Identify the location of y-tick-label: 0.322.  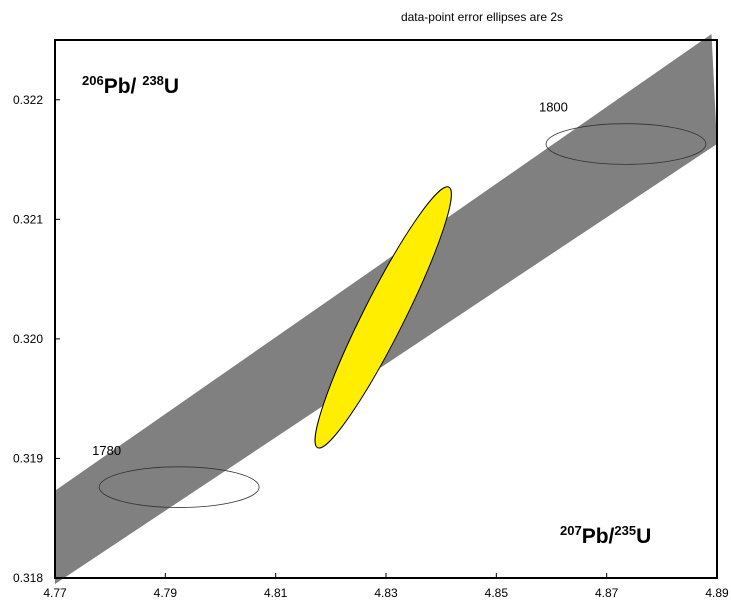
(28, 100).